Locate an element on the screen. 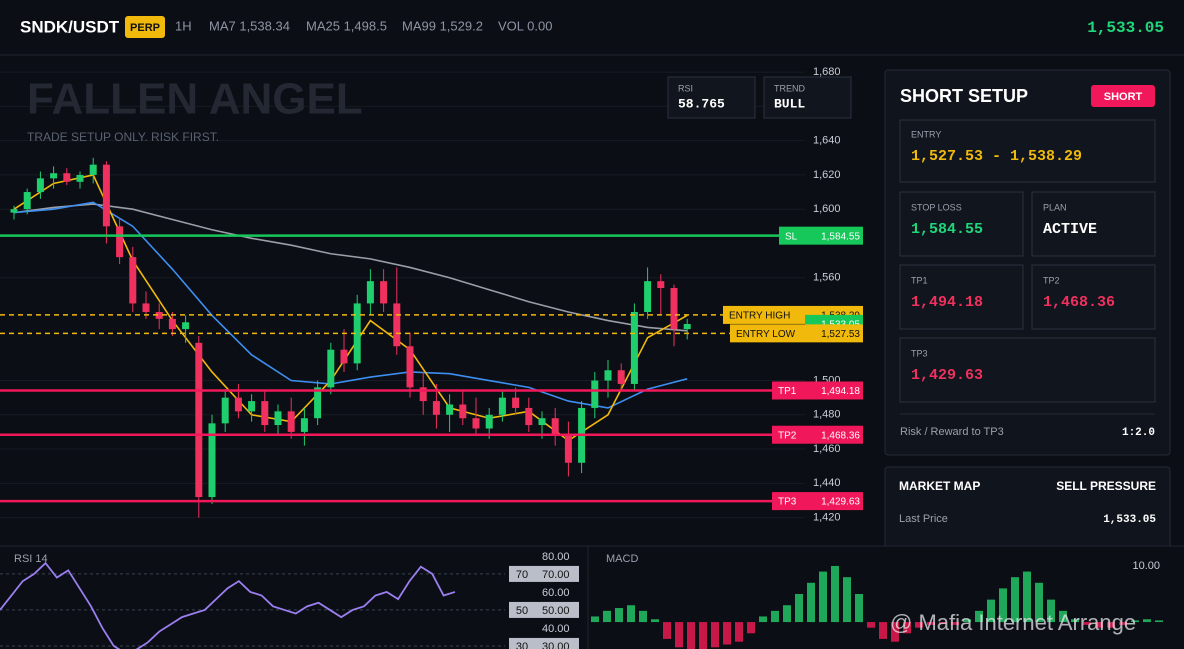  tp3-box is located at coordinates (1027, 370).